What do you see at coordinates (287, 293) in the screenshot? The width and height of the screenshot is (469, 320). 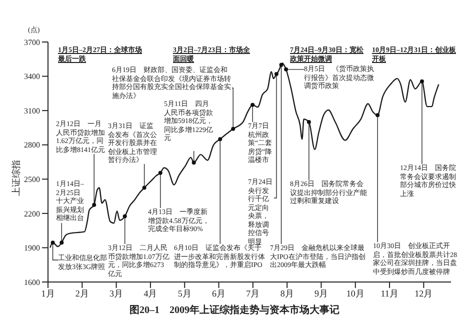 I see `x-tick-label: 8月` at bounding box center [287, 293].